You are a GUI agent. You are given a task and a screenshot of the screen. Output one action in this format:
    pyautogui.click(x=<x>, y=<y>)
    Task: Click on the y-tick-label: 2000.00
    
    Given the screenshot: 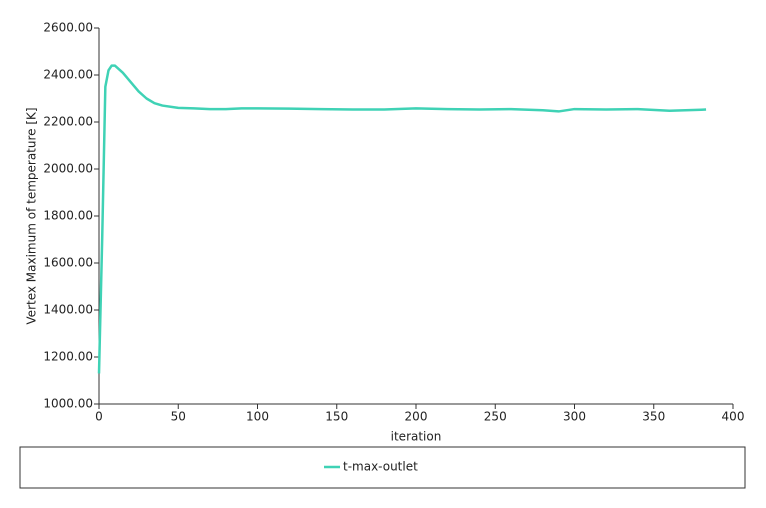 What is the action you would take?
    pyautogui.click(x=68, y=169)
    